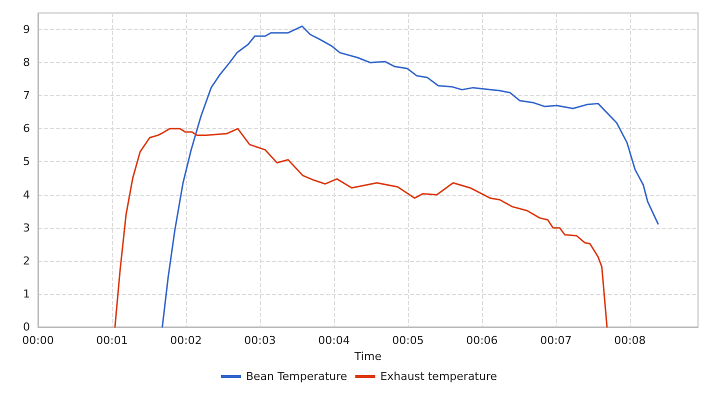 The width and height of the screenshot is (718, 393). I want to click on x-tick-label: 00:03, so click(260, 340).